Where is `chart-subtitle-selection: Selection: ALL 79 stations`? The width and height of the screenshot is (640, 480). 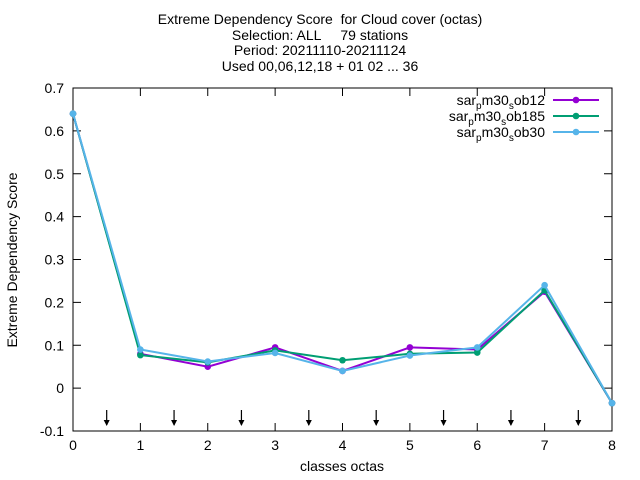 chart-subtitle-selection: Selection: ALL 79 stations is located at coordinates (320, 34).